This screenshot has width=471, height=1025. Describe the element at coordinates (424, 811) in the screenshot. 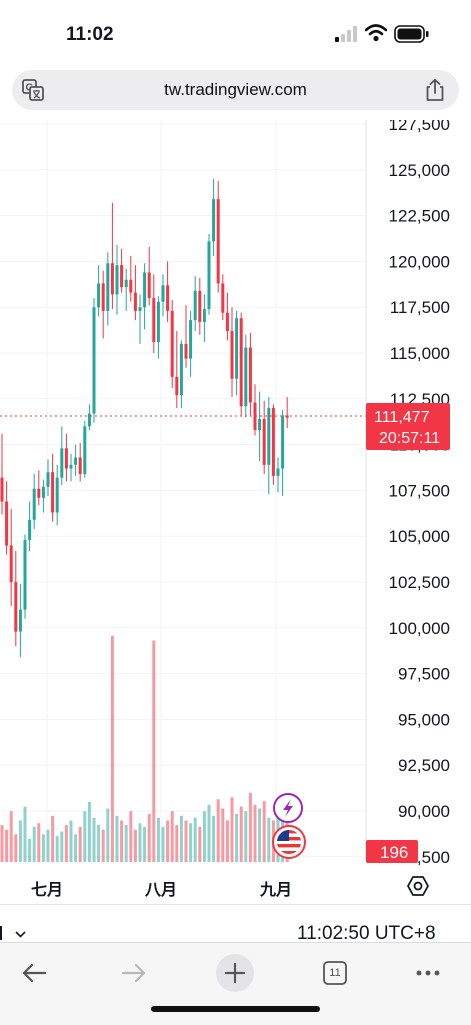

I see `price-axis-label: 90,000` at that location.